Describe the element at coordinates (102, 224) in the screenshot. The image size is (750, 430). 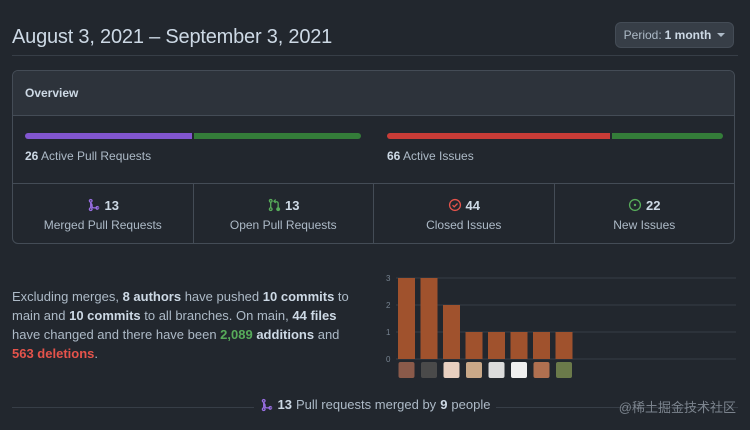
I see `merged-label: Merged Pull Requests` at that location.